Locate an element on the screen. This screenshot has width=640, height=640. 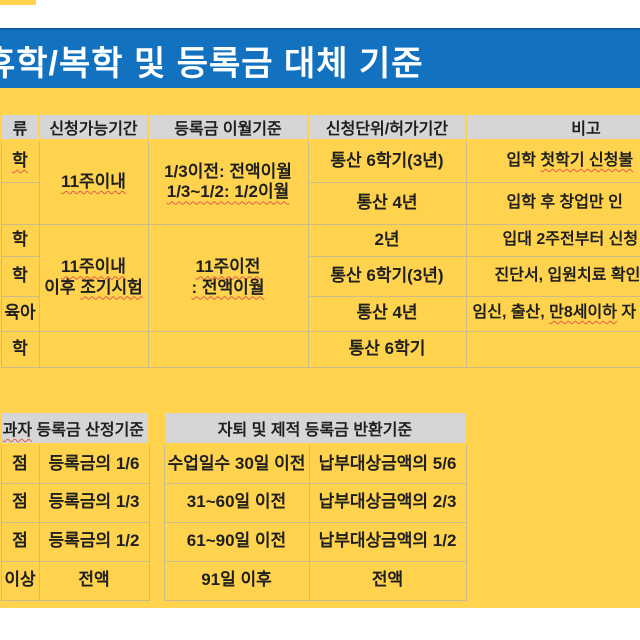
table-row: 91일 이후 전액 is located at coordinates (315, 580).